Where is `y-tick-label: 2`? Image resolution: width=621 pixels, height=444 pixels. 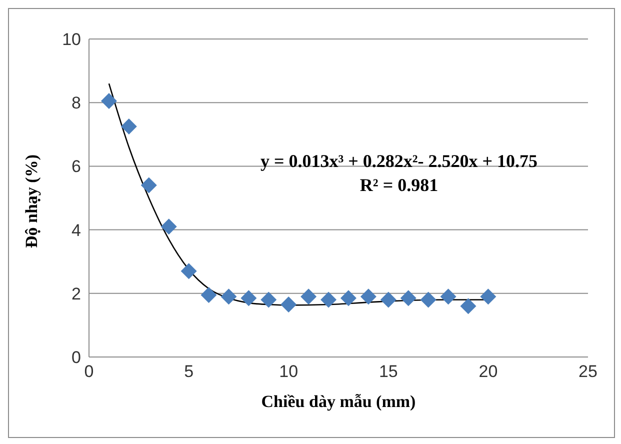 y-tick-label: 2 is located at coordinates (76, 294).